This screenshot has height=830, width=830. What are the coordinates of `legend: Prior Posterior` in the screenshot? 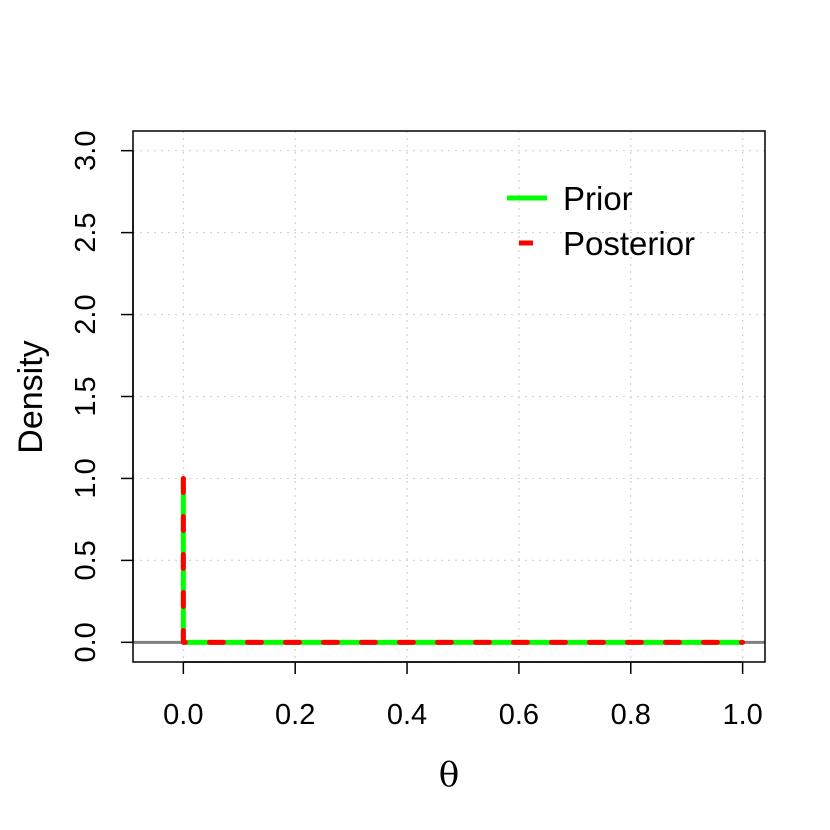 It's located at (601, 221).